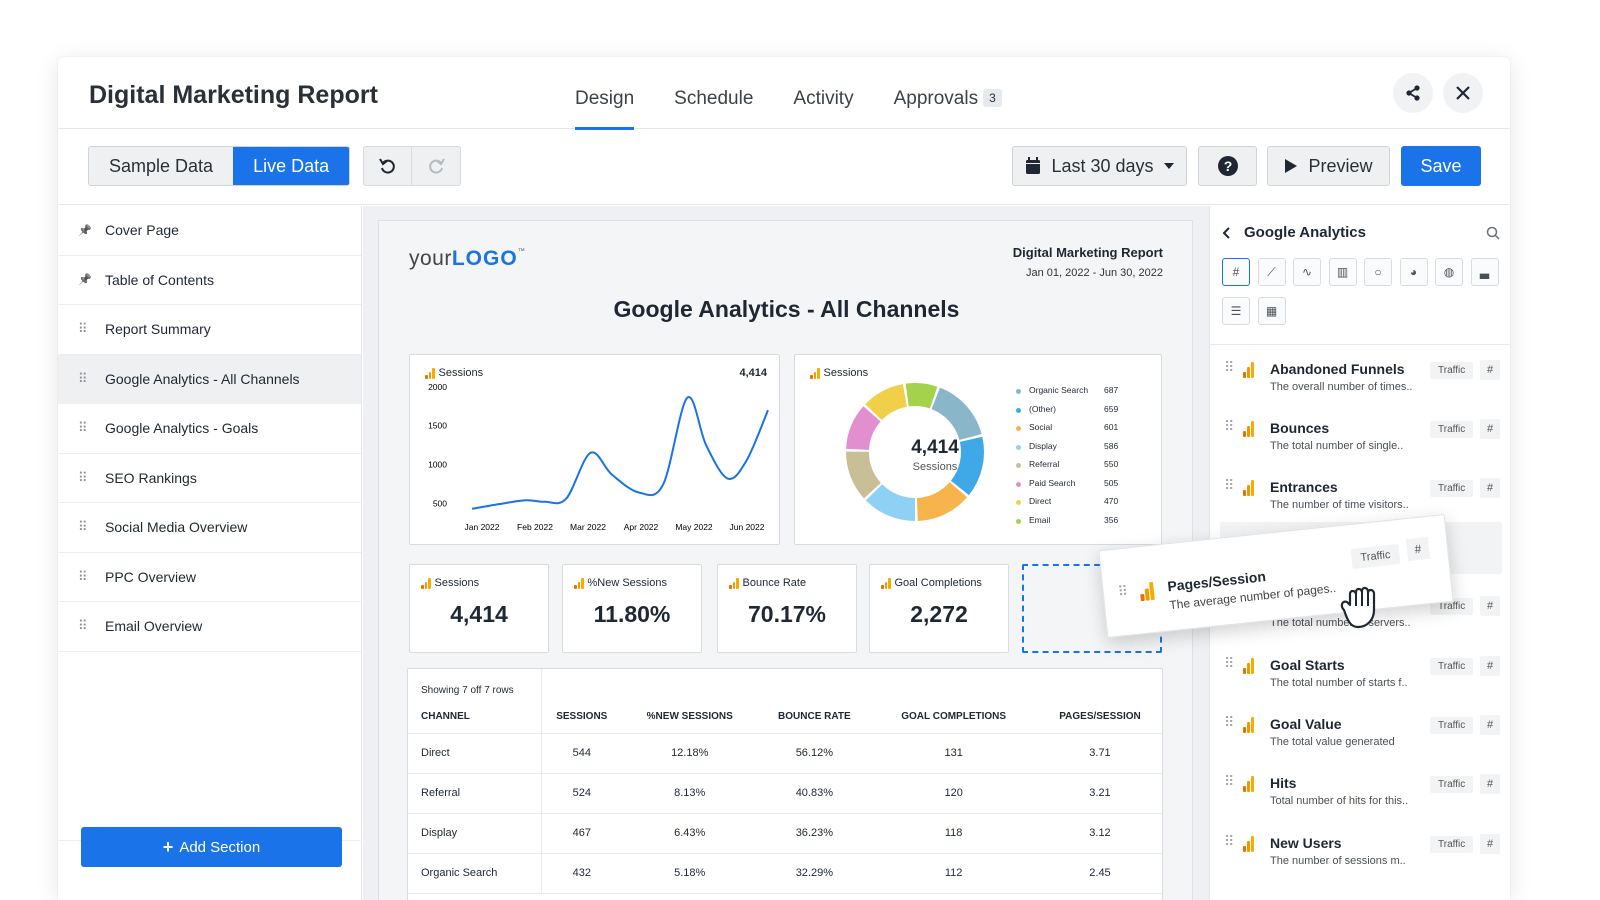 Image resolution: width=1600 pixels, height=900 pixels. Describe the element at coordinates (209, 231) in the screenshot. I see `sidebar-item: 📌 Cover Page` at that location.